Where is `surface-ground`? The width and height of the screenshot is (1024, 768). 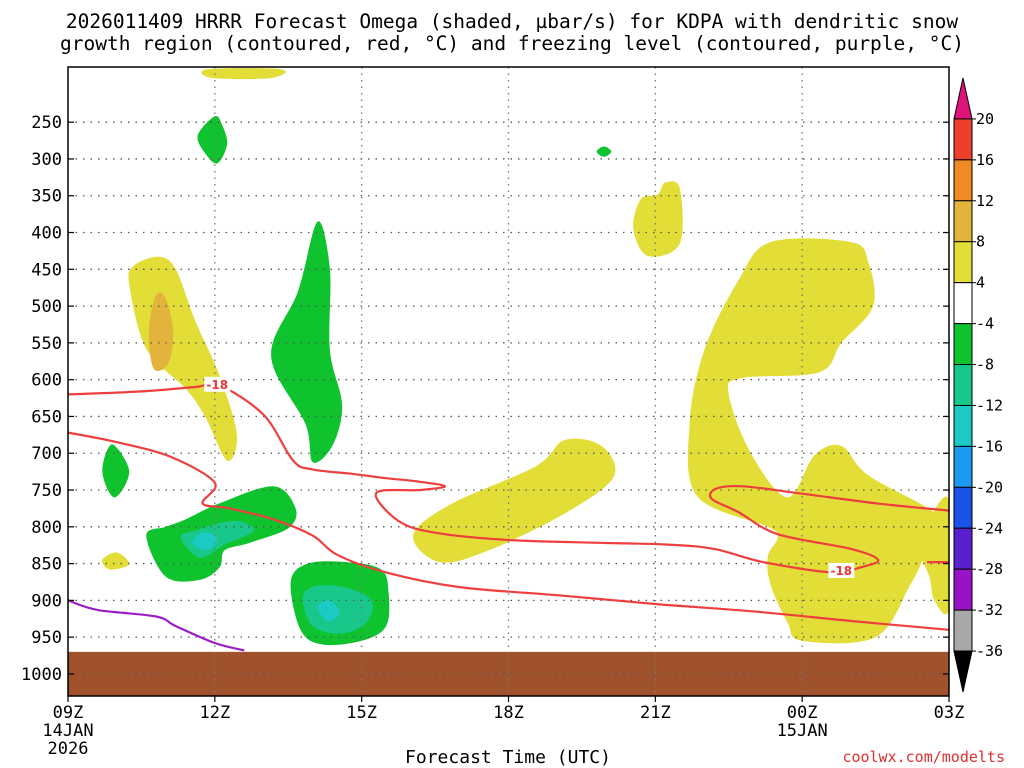 surface-ground is located at coordinates (508, 673).